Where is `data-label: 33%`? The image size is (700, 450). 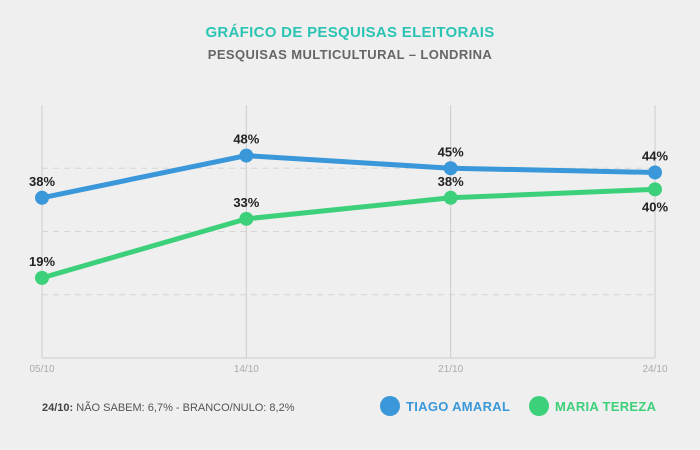 data-label: 33% is located at coordinates (246, 202).